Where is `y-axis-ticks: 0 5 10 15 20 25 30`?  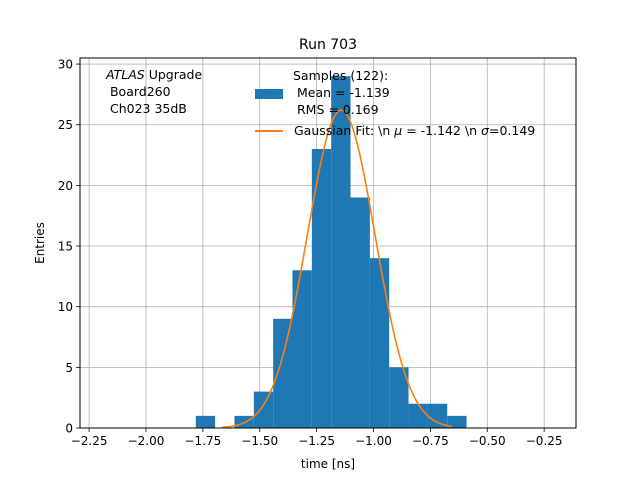
y-axis-ticks: 0 5 10 15 20 25 30 is located at coordinates (69, 247).